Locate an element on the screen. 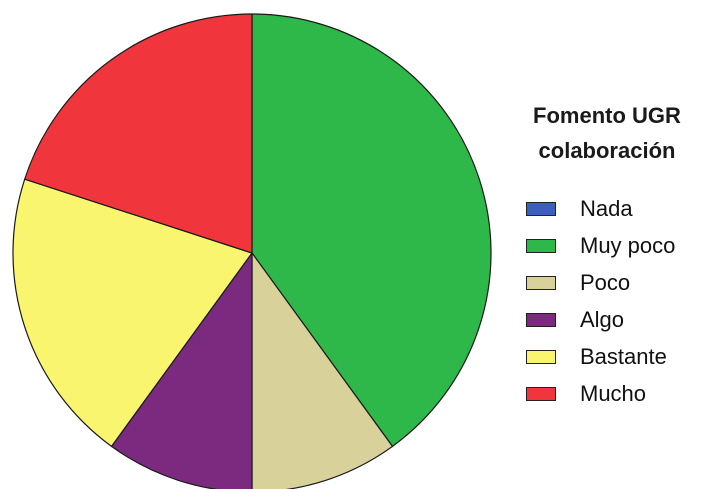 This screenshot has height=489, width=709. legend-item-mucho: Mucho is located at coordinates (609, 393).